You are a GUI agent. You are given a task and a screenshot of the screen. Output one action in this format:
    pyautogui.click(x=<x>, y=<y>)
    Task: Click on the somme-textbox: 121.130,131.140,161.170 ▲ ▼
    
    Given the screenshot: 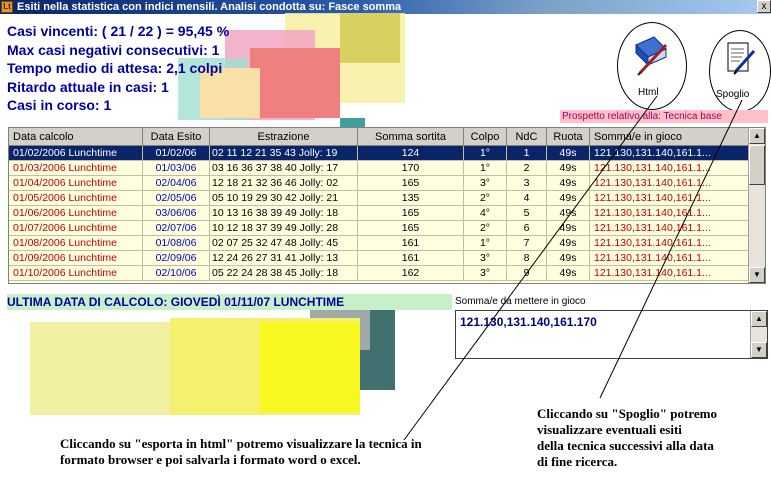 What is the action you would take?
    pyautogui.click(x=611, y=334)
    